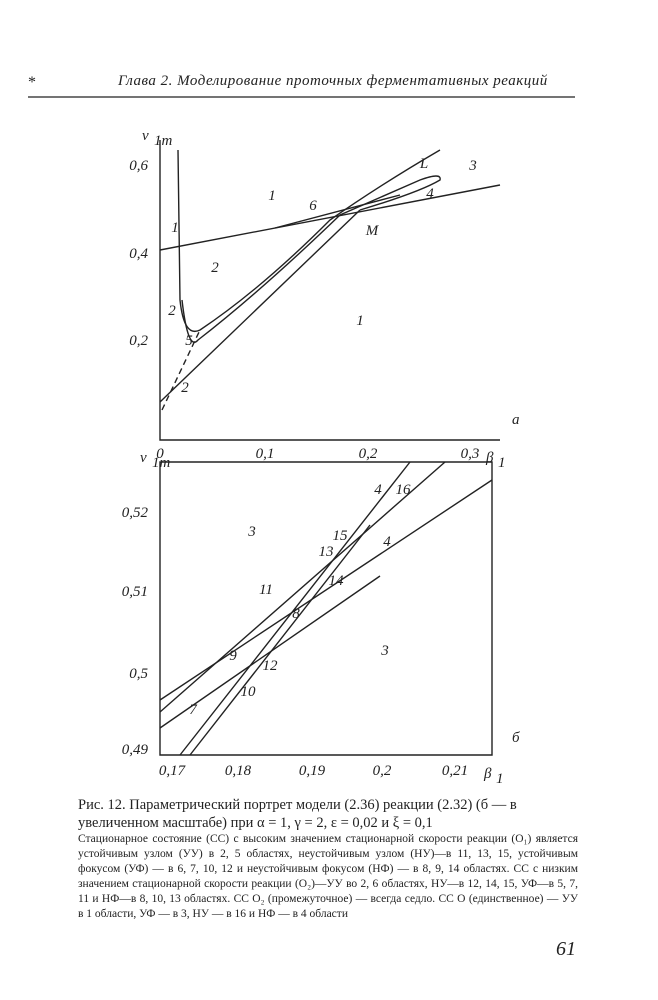 This screenshot has width=658, height=1000. I want to click on page-number: 61, so click(566, 949).